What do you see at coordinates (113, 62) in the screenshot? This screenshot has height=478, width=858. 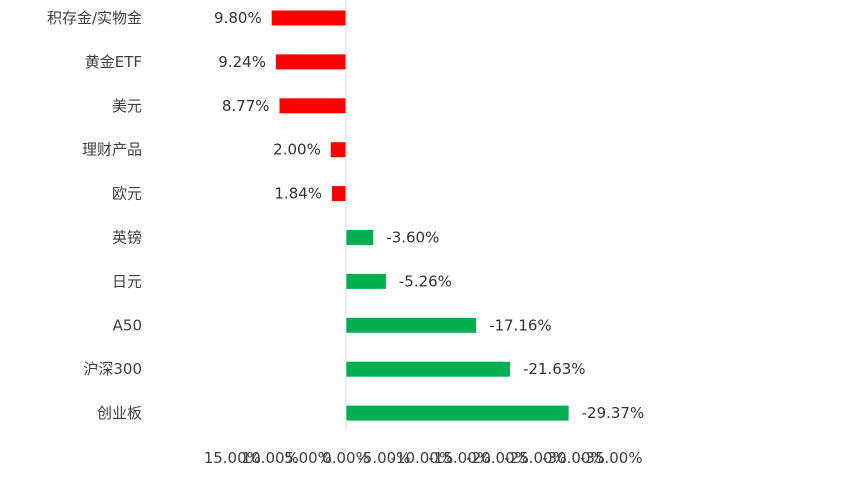 I see `category-label: 黄金ETF` at bounding box center [113, 62].